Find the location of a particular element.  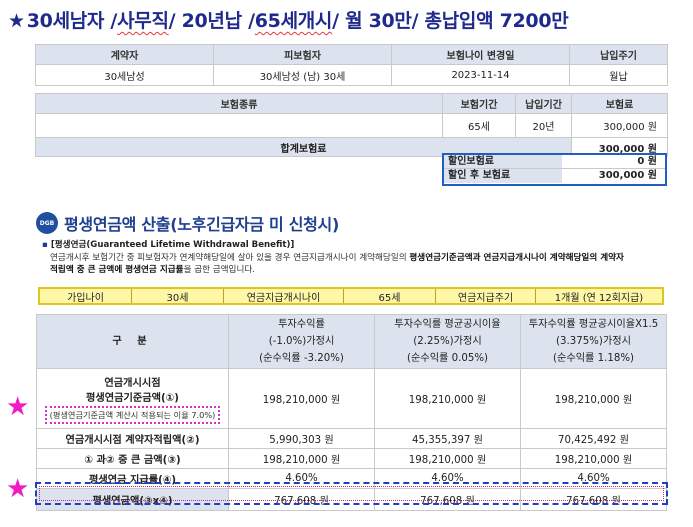

column-header-line: 투자수익률 평균공시이율X1.5 is located at coordinates (593, 324).